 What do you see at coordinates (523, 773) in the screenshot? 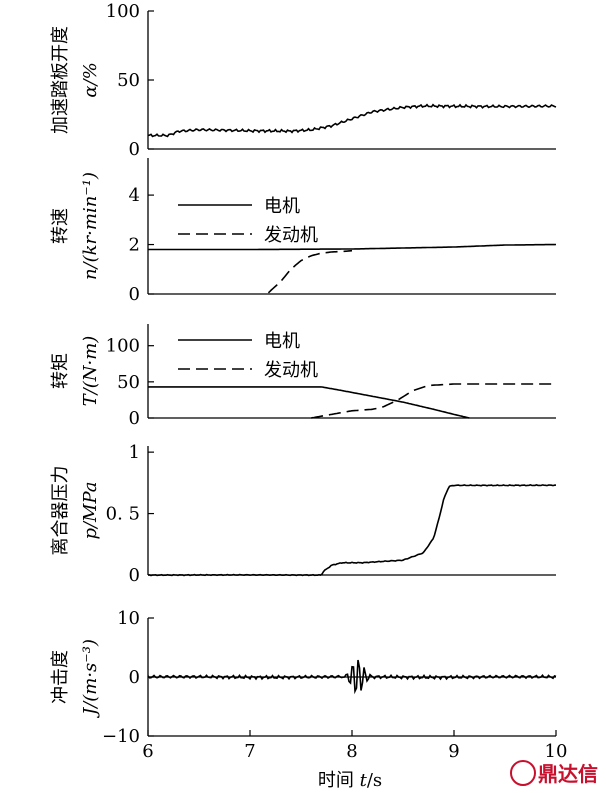
I see `watermark-mark-icon` at bounding box center [523, 773].